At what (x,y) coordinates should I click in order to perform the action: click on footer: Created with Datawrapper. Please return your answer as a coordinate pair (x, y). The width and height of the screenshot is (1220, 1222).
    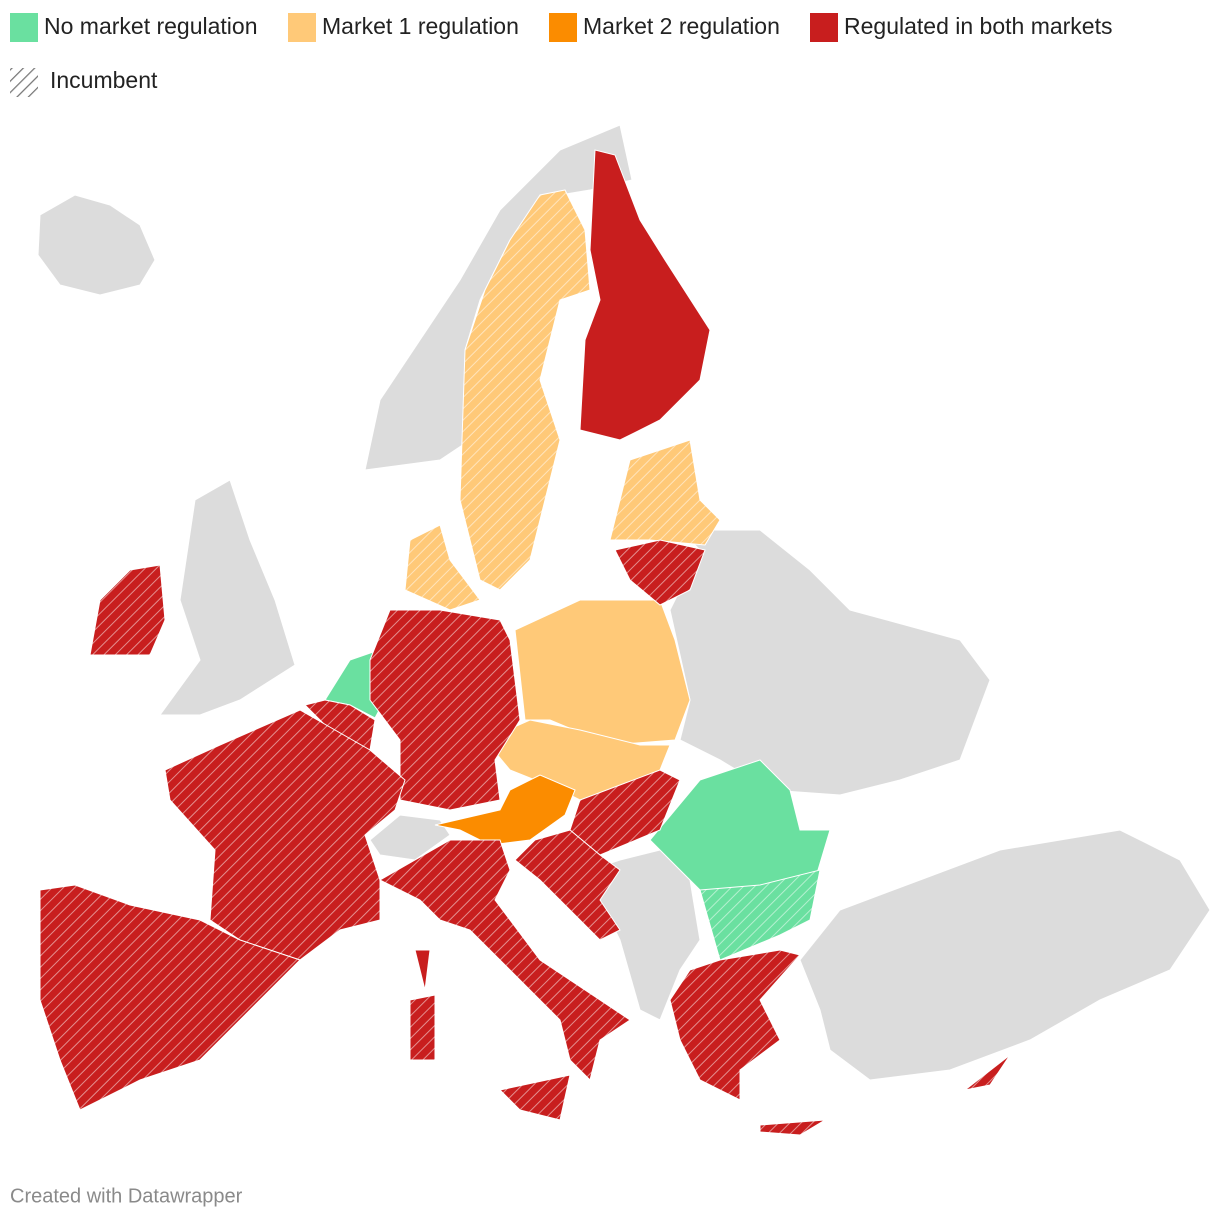
    Looking at the image, I should click on (126, 1196).